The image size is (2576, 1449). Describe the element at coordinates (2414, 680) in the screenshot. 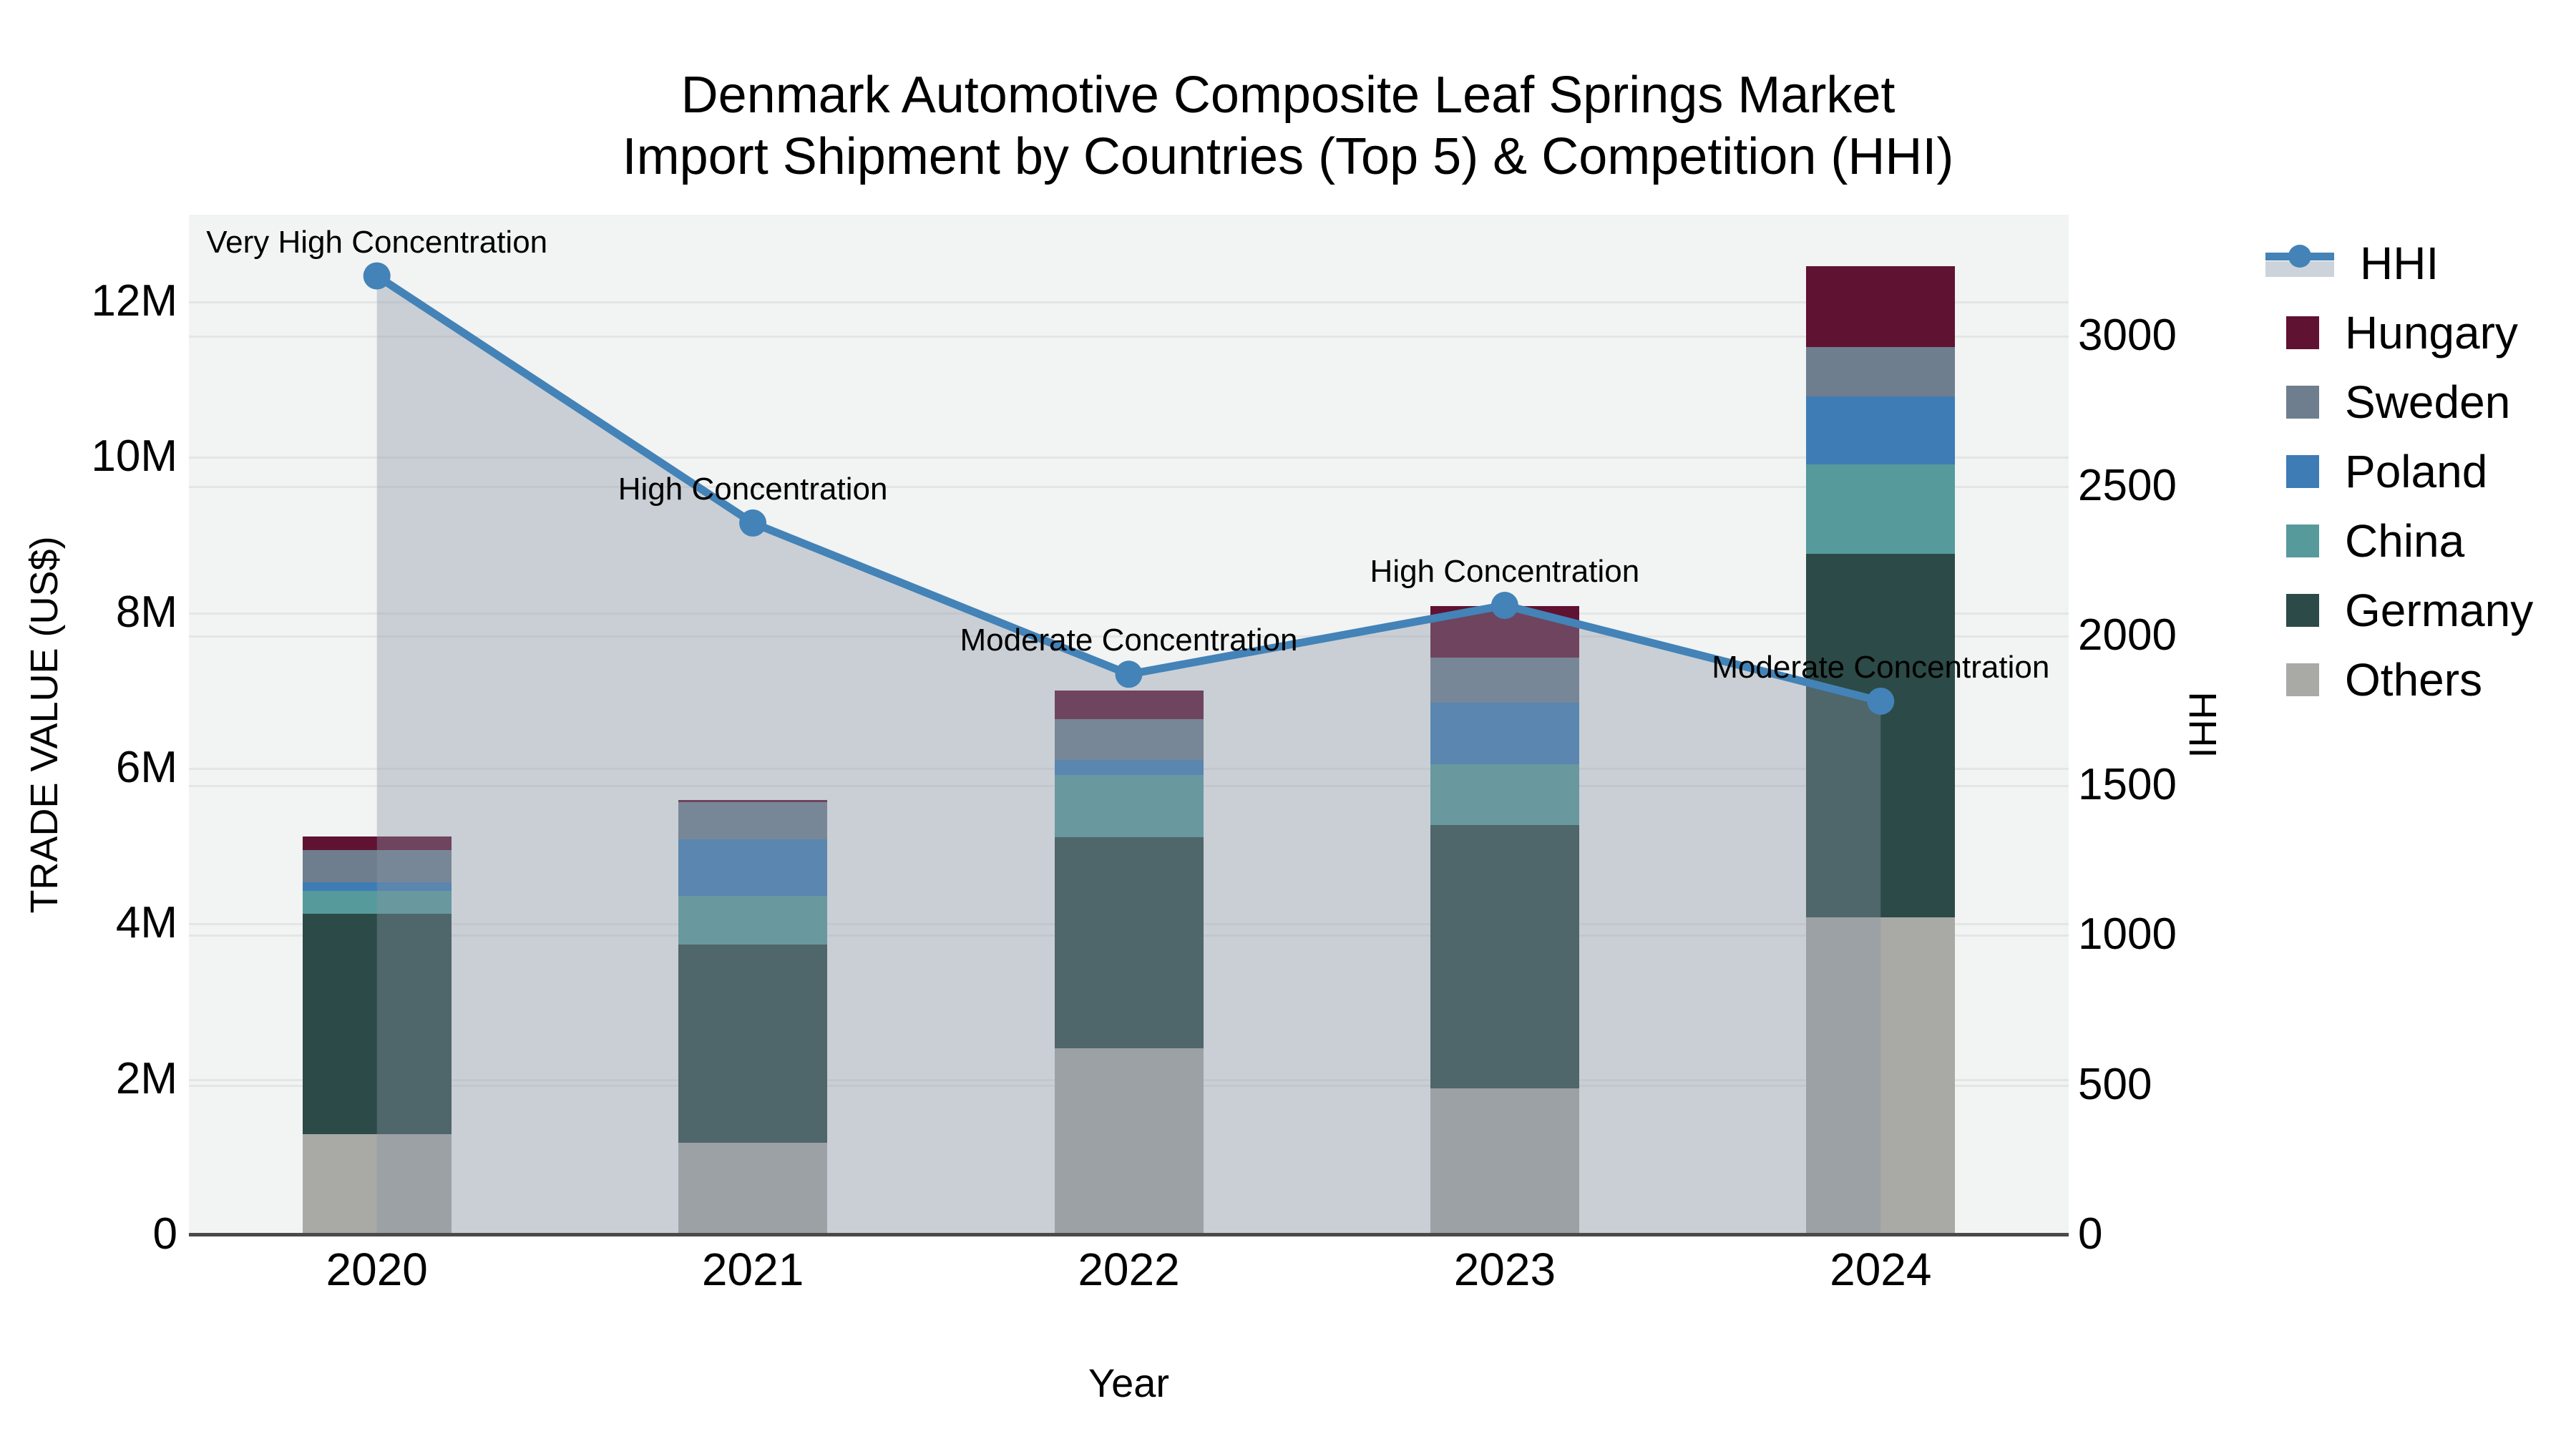

I see `legend-label-others: Others` at that location.